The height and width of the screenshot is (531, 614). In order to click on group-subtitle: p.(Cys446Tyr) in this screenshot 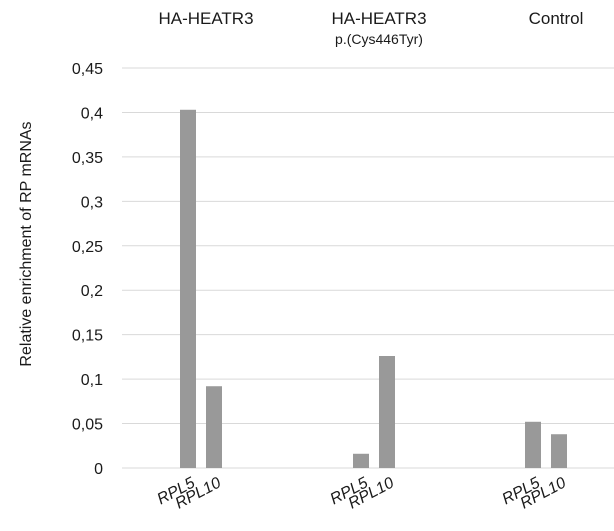, I will do `click(379, 39)`.